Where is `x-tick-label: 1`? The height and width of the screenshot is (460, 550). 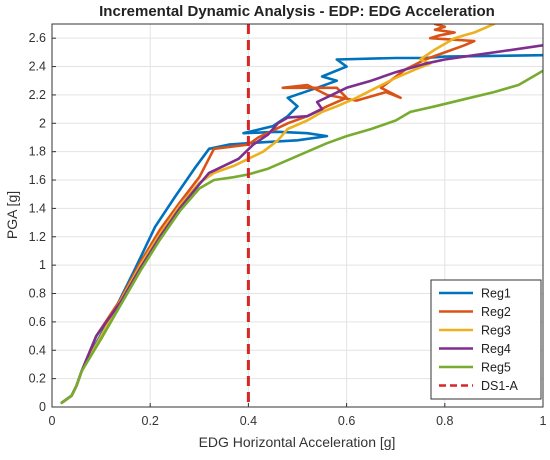 x-tick-label: 1 is located at coordinates (543, 421).